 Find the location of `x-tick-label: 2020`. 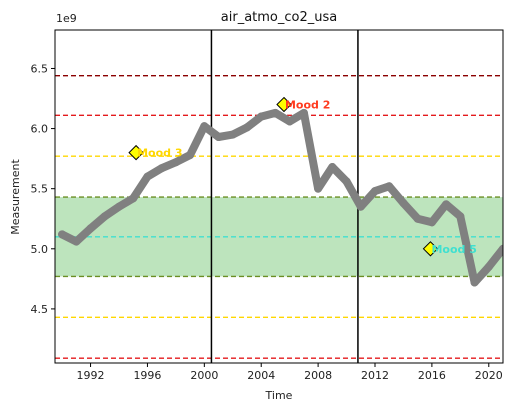

x-tick-label: 2020 is located at coordinates (489, 375).